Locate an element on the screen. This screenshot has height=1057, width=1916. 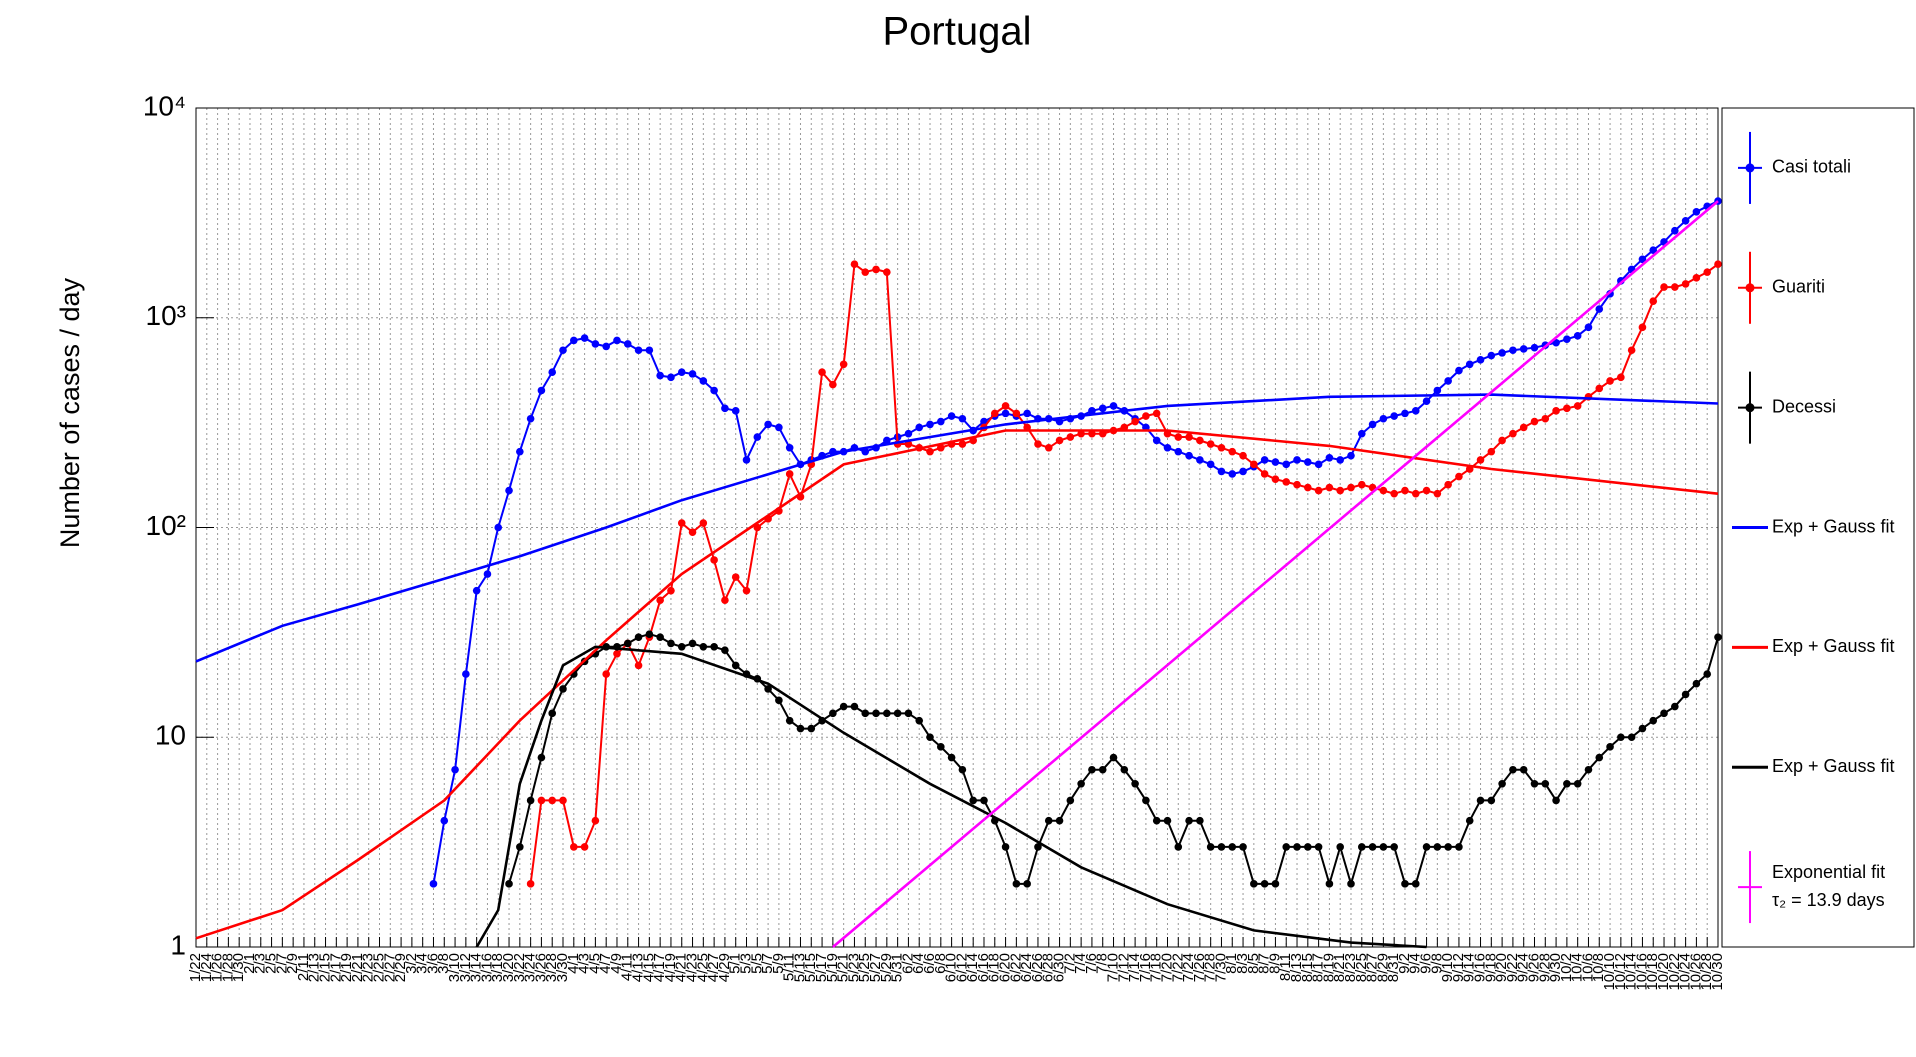
legend-label: Casi totali is located at coordinates (1811, 167).